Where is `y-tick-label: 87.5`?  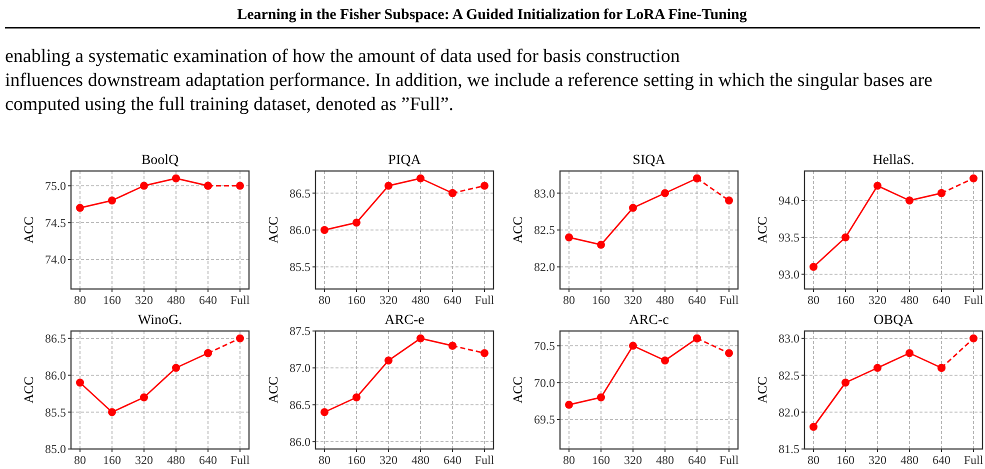 y-tick-label: 87.5 is located at coordinates (300, 331).